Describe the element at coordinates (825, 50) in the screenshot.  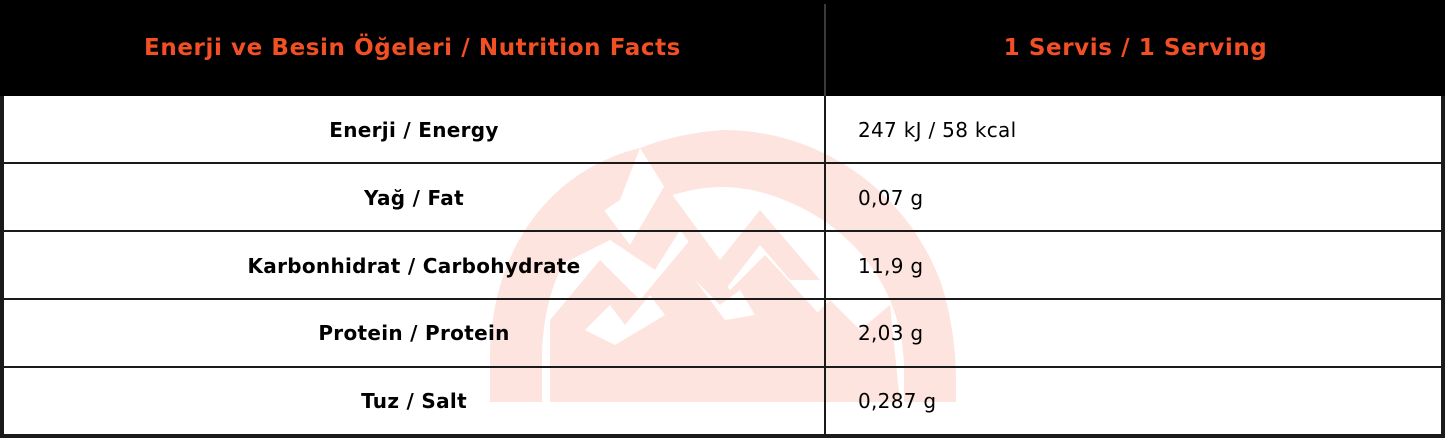
I see `header-divider` at that location.